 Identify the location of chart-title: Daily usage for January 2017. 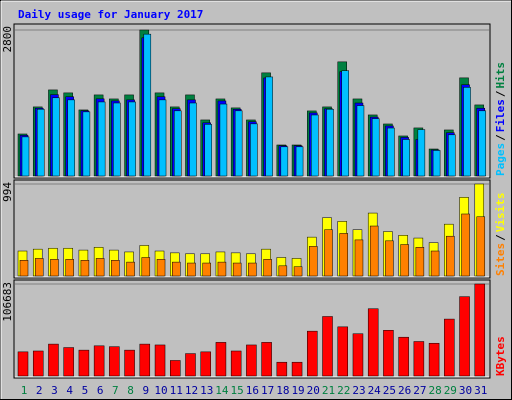
(110, 14).